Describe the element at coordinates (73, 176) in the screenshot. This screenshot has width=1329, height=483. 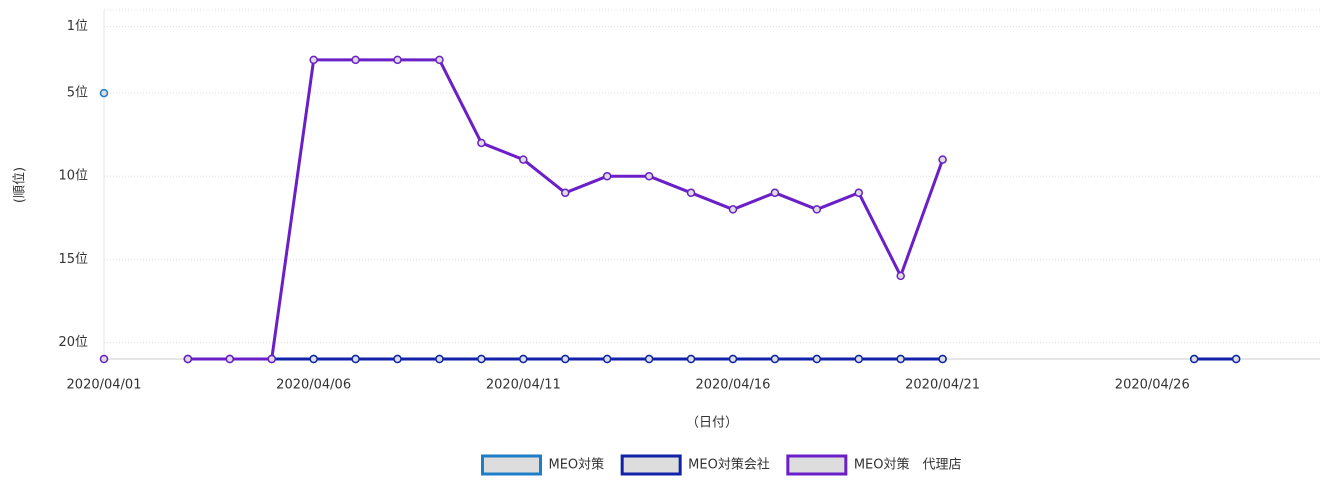
I see `y-tick-label: 10位` at that location.